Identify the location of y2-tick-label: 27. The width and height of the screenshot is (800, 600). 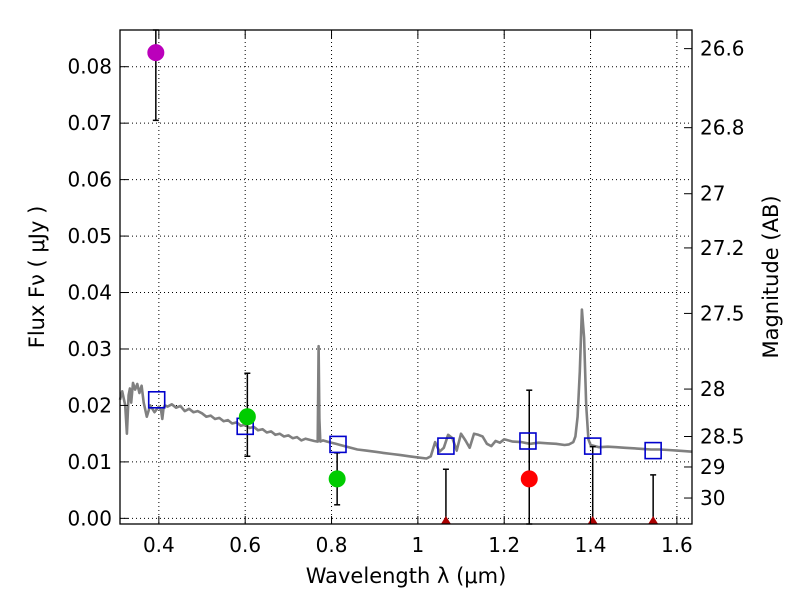
(712, 194).